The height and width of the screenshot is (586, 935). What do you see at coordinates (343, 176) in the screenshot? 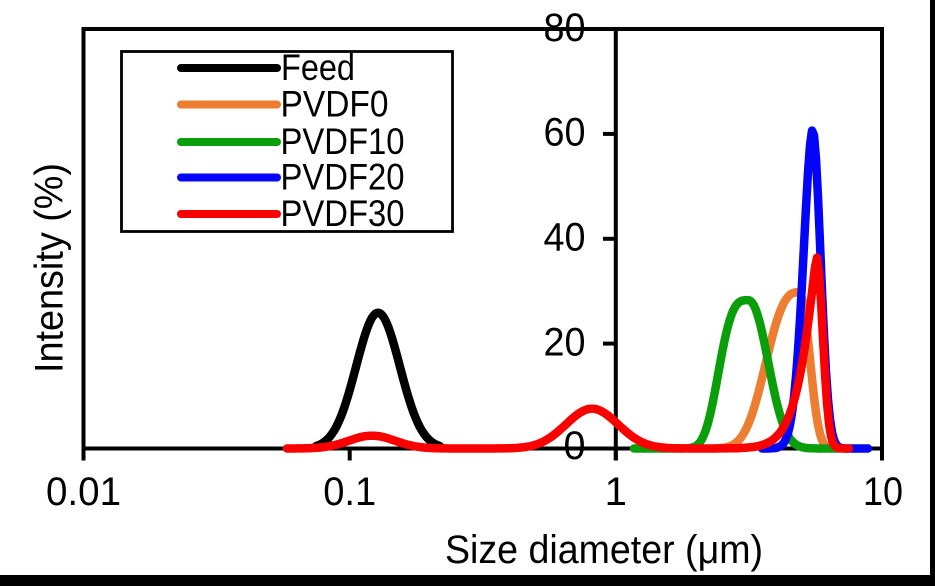
I see `svg-text: PVDF20` at bounding box center [343, 176].